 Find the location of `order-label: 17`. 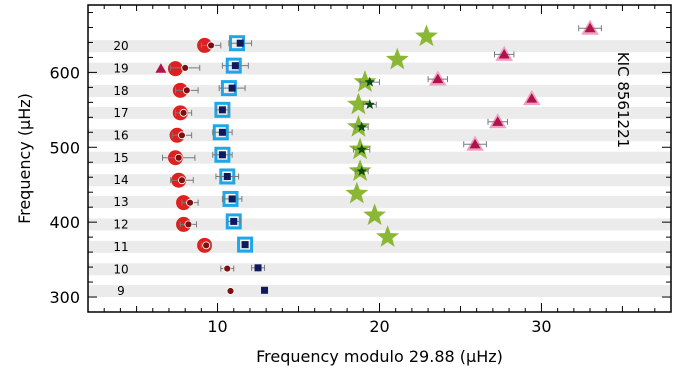

order-label: 17 is located at coordinates (120, 113).